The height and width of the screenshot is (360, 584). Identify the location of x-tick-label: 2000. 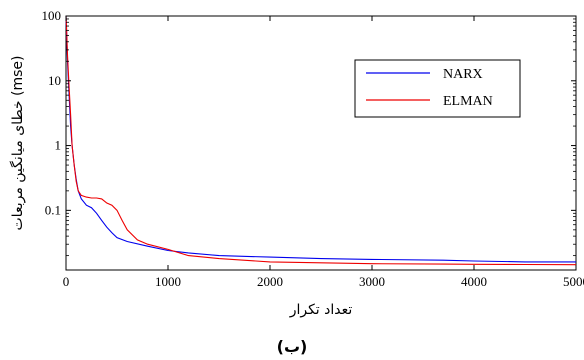
(270, 281).